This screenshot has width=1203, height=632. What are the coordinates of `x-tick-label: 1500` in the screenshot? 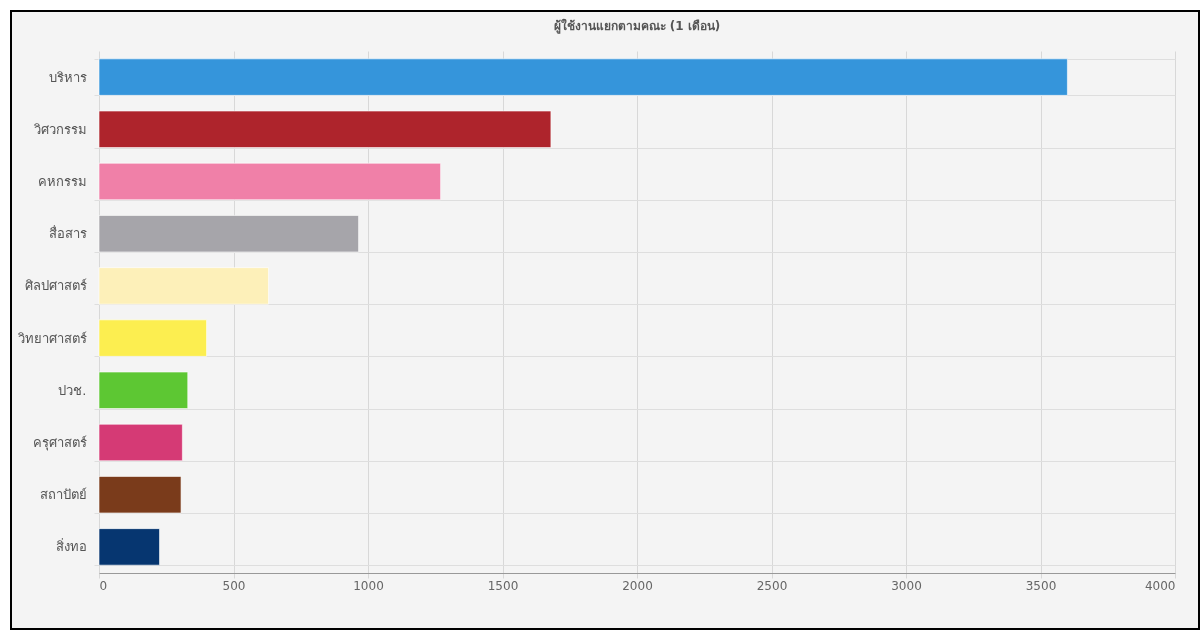 It's located at (503, 585).